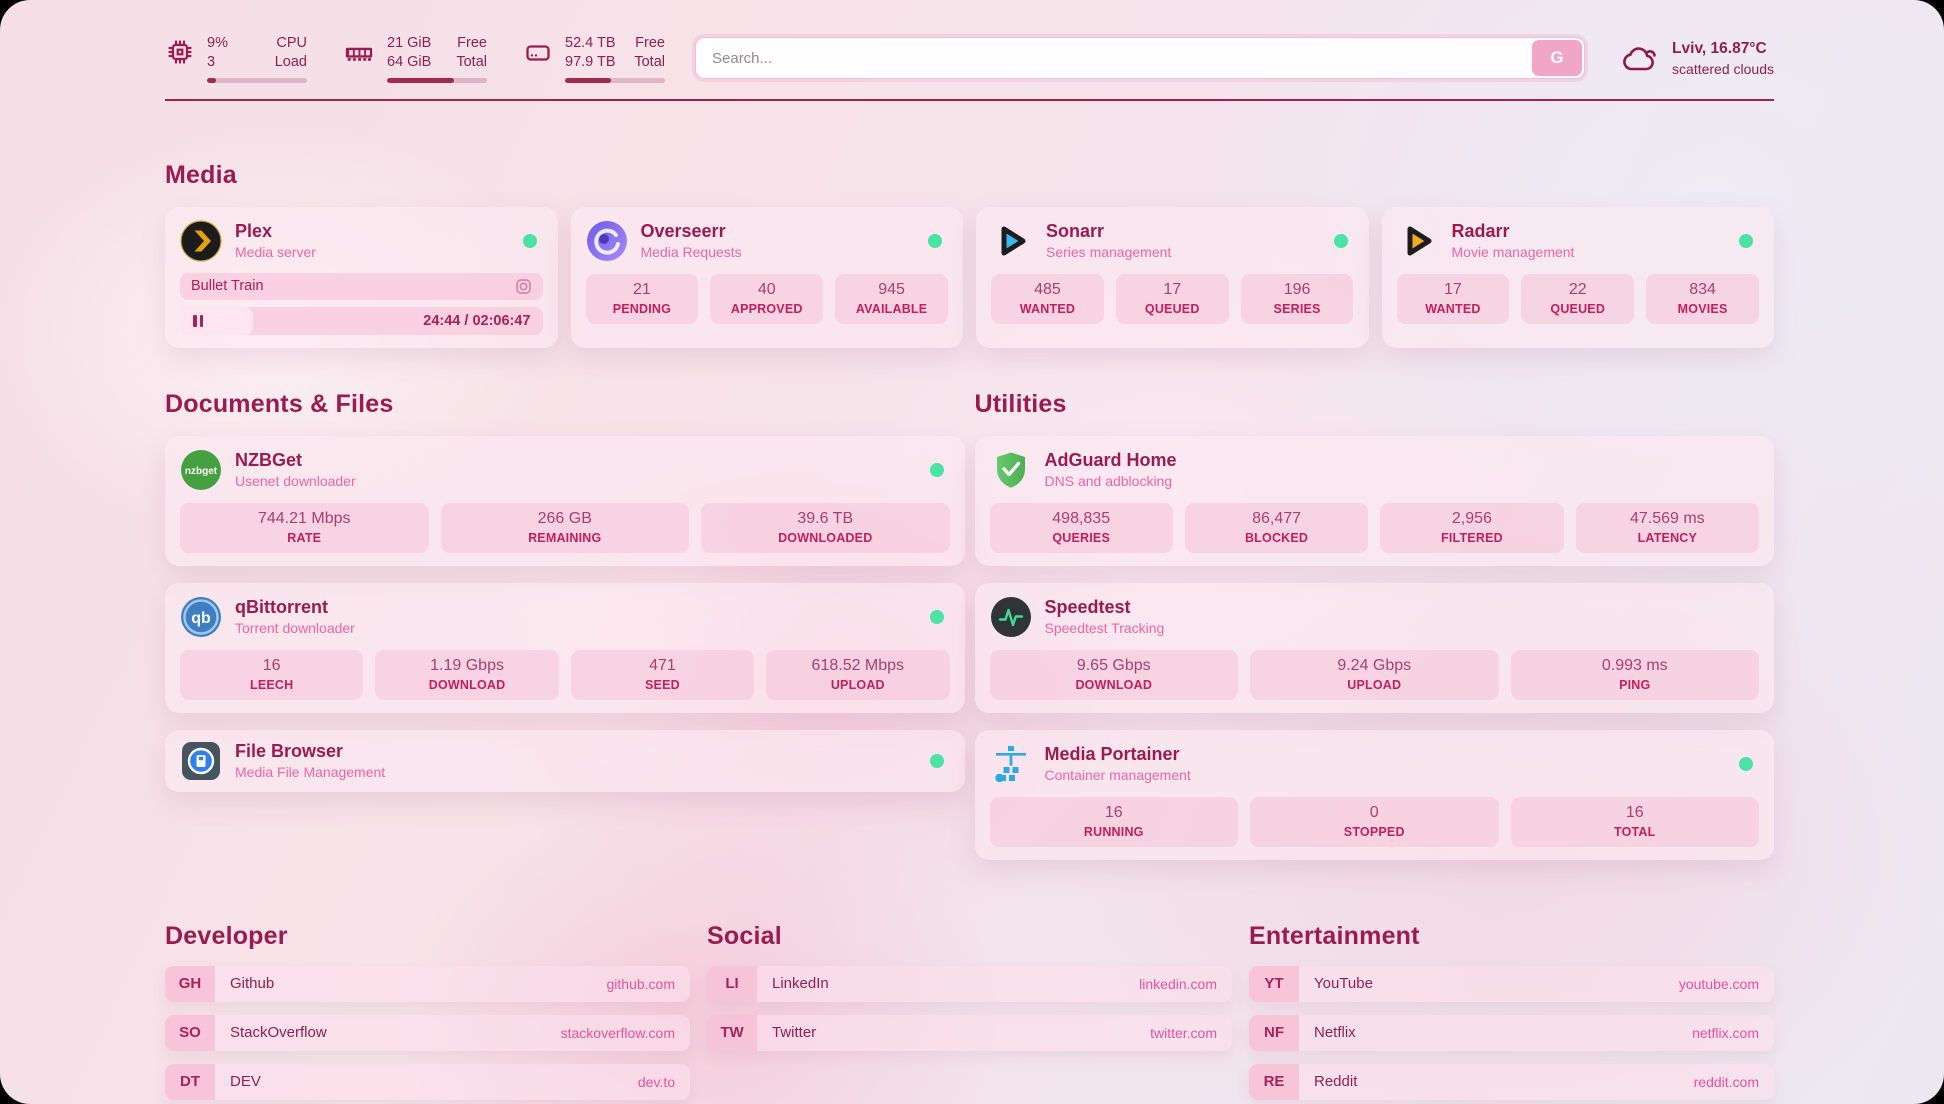  What do you see at coordinates (1010, 763) in the screenshot?
I see `portainer-icon` at bounding box center [1010, 763].